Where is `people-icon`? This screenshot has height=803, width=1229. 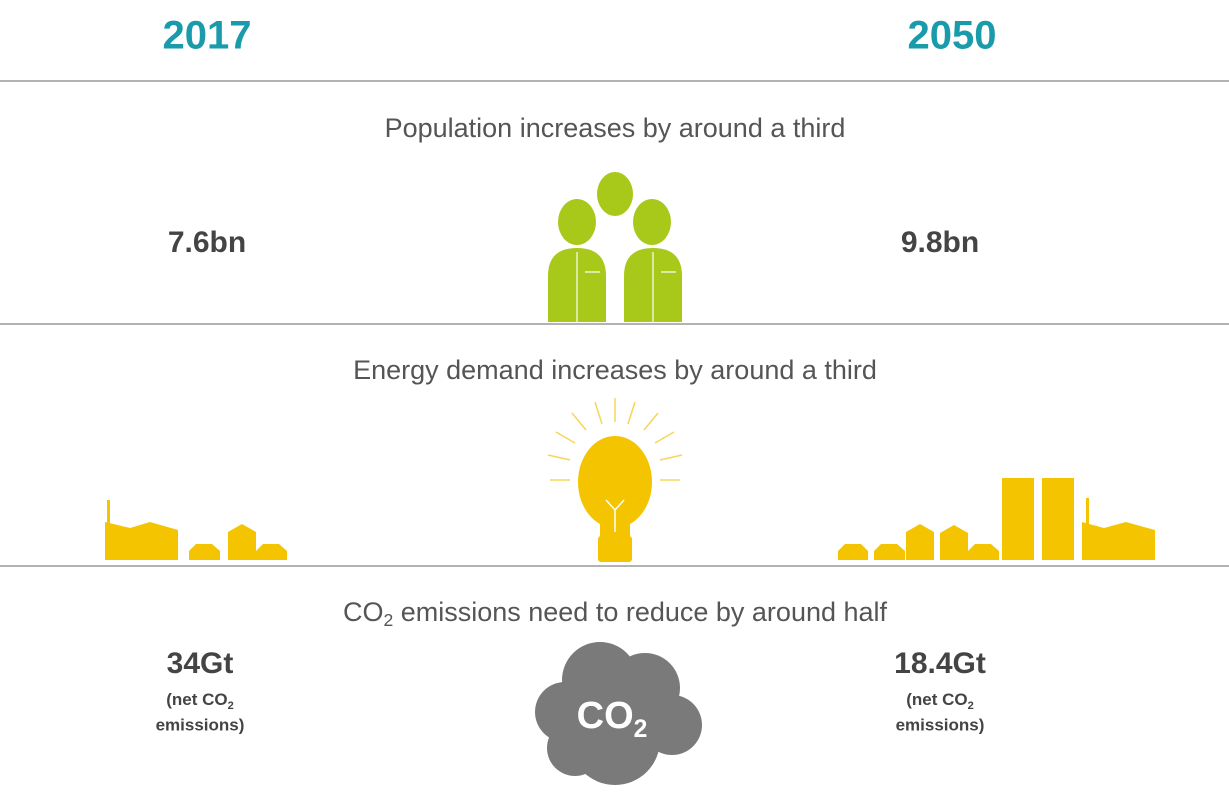 people-icon is located at coordinates (615, 247).